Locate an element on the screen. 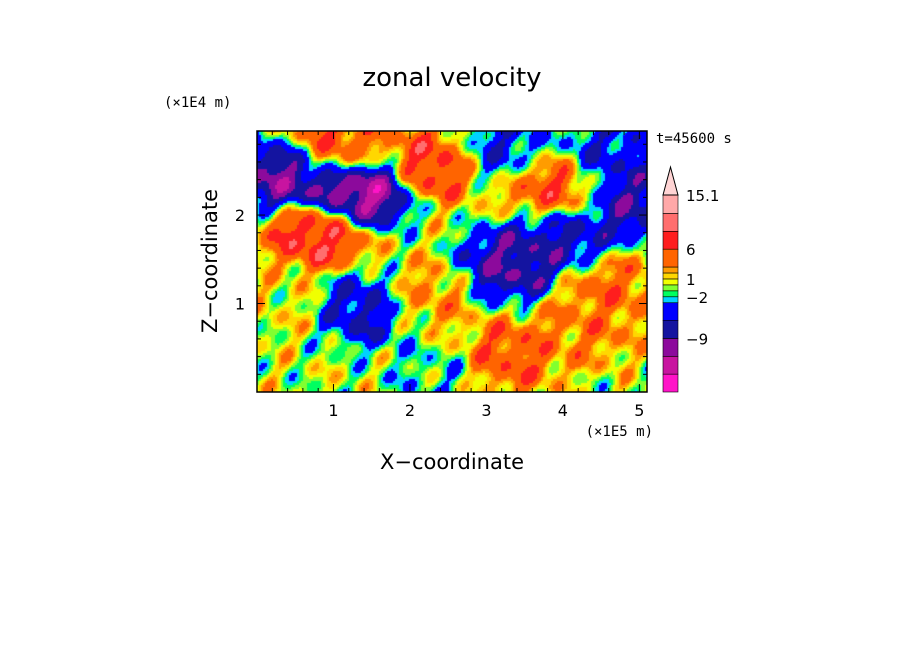 Image resolution: width=904 pixels, height=654 pixels. chart-title: zonal velocity is located at coordinates (451, 78).